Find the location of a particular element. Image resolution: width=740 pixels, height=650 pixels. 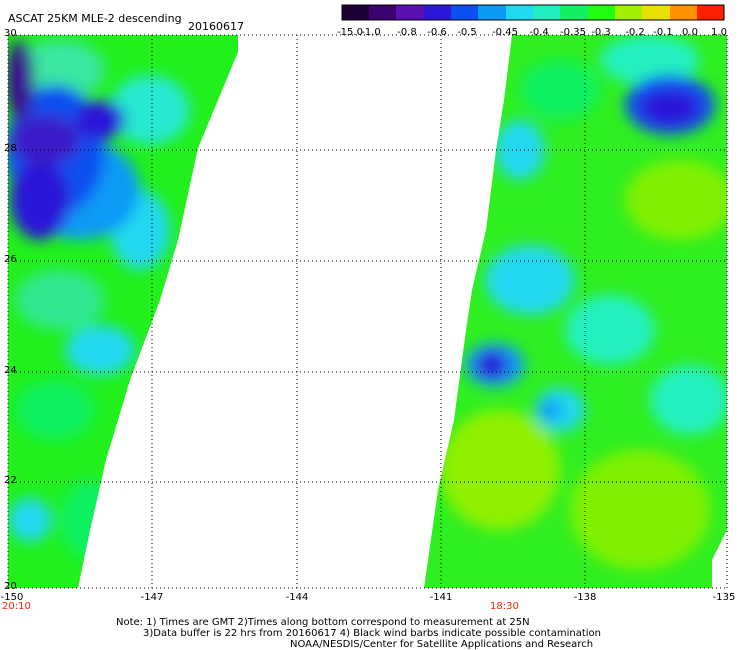

lon-label: -150 is located at coordinates (12, 597).